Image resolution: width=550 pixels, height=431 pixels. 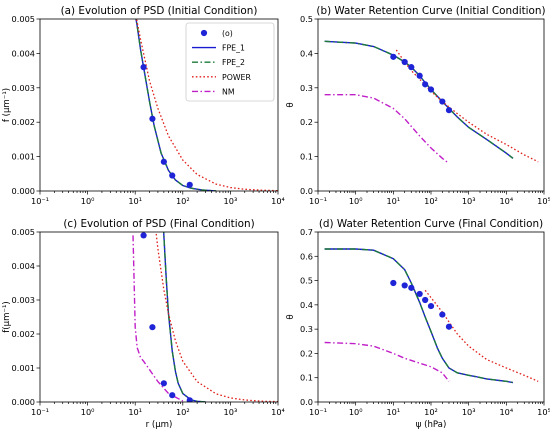 What do you see at coordinates (7, 317) in the screenshot?
I see `y-axis-label: f(μm⁻¹)` at bounding box center [7, 317].